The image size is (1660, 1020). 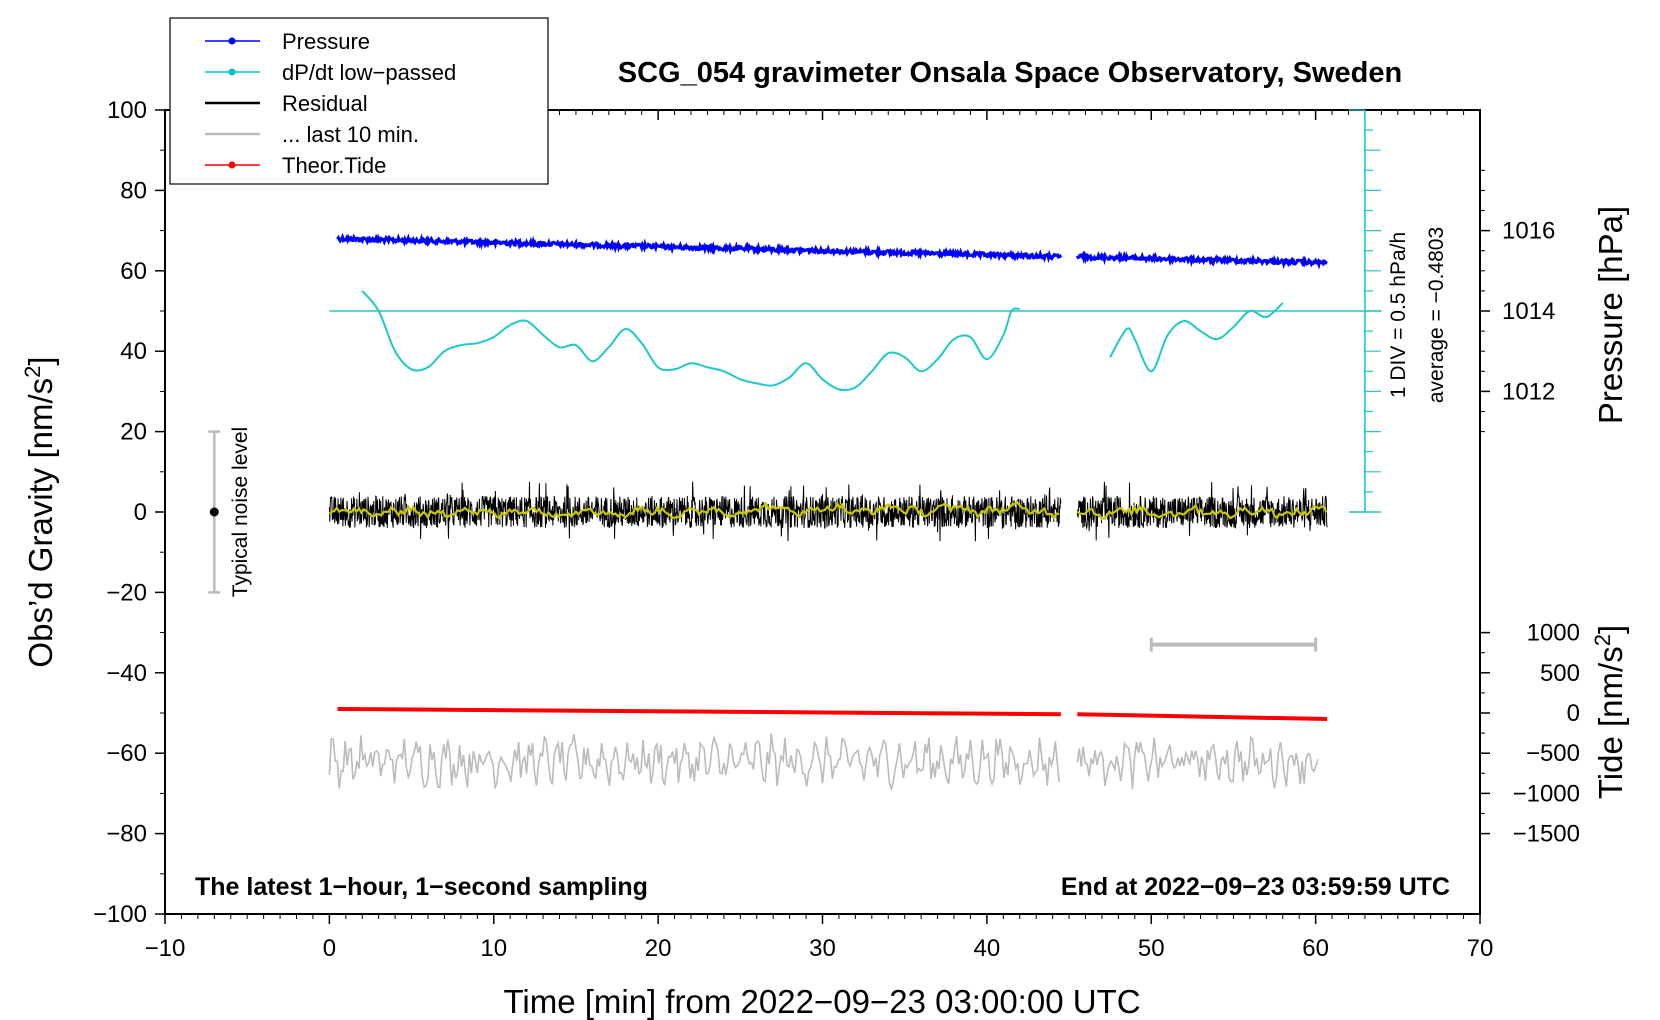 I want to click on legend-box, so click(x=359, y=101).